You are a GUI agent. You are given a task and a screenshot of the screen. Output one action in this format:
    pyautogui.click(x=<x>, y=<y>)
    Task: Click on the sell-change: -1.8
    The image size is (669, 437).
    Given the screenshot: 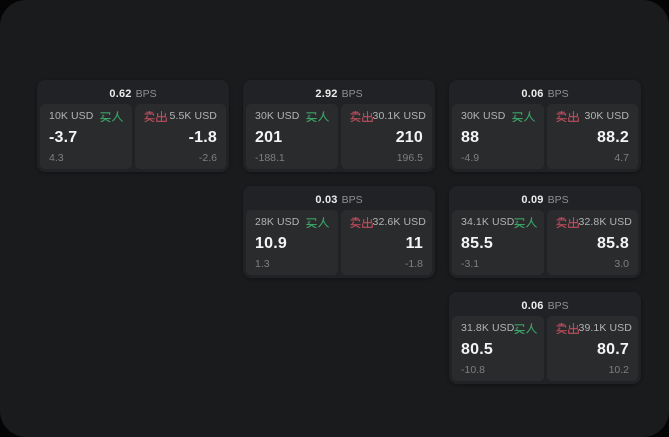 What is the action you would take?
    pyautogui.click(x=413, y=264)
    